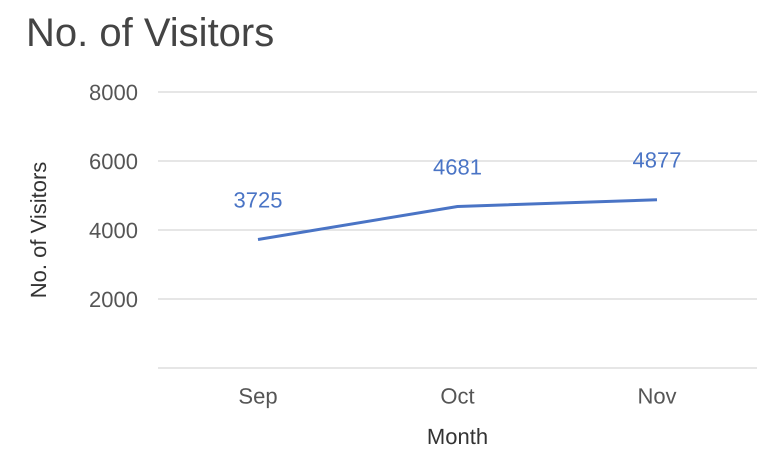 This screenshot has height=469, width=775. Describe the element at coordinates (38, 230) in the screenshot. I see `y-axis-title: No. of Visitors` at that location.